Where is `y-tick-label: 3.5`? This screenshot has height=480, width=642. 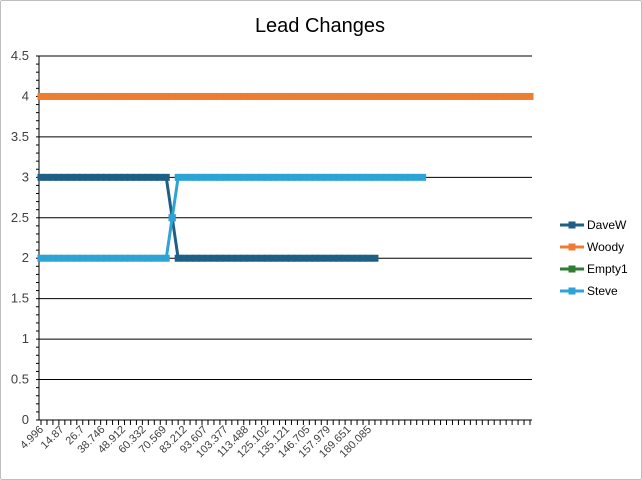 y-tick-label: 3.5 is located at coordinates (20, 136).